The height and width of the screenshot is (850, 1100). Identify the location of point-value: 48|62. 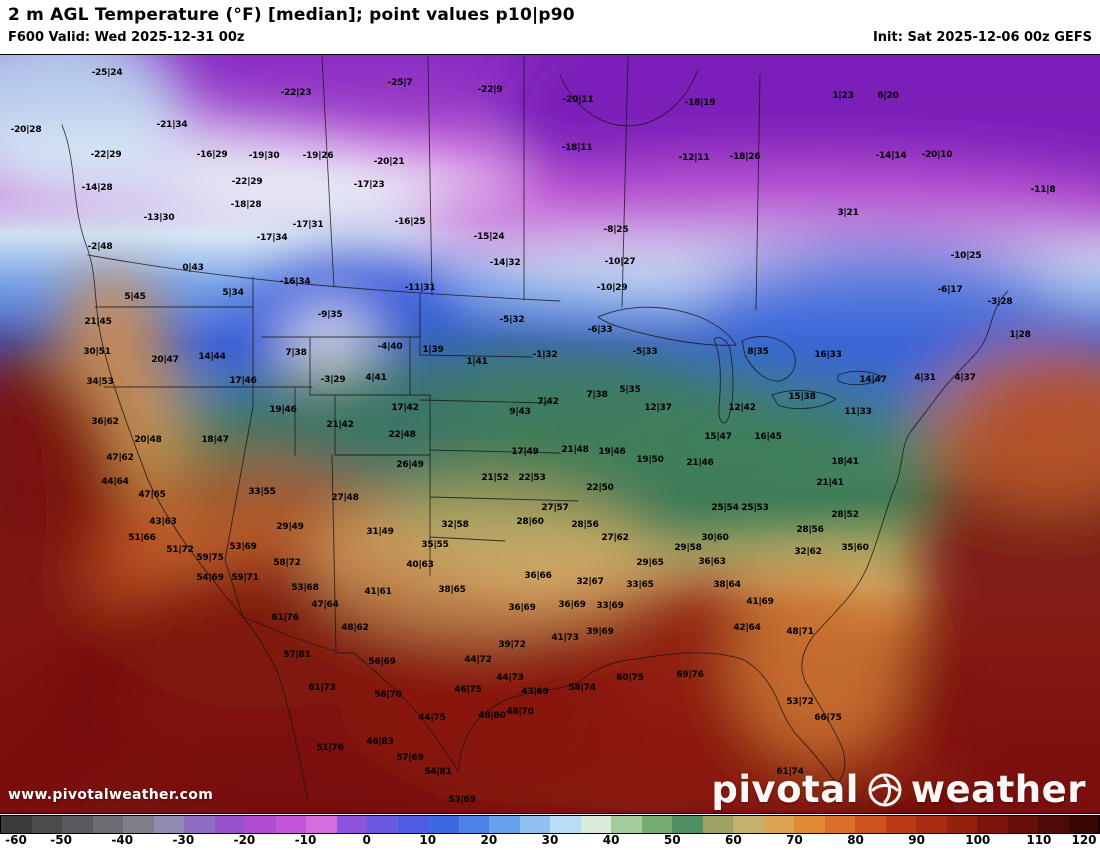
(355, 628).